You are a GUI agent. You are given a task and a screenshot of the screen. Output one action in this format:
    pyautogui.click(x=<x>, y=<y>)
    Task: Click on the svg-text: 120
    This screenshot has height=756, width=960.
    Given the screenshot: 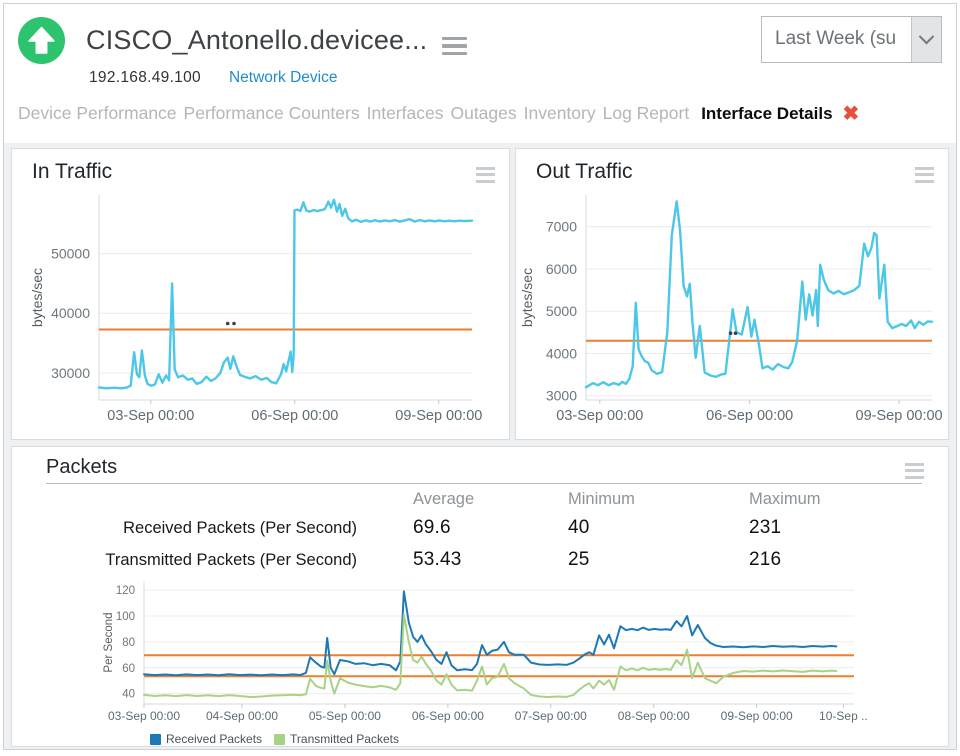 What is the action you would take?
    pyautogui.click(x=125, y=591)
    